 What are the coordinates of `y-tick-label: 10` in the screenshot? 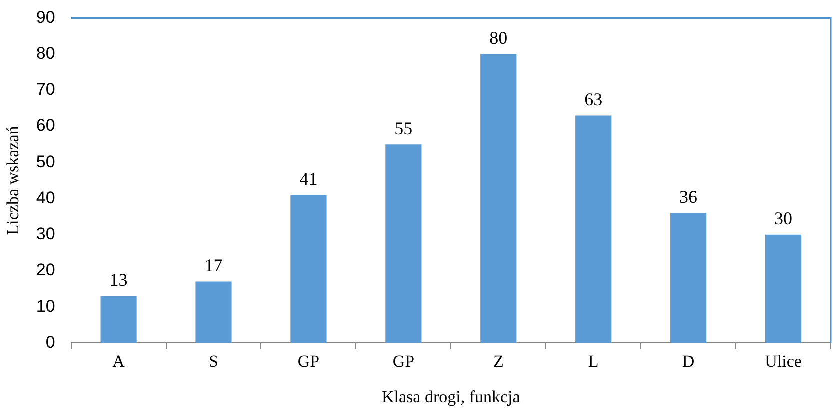 It's located at (46, 306).